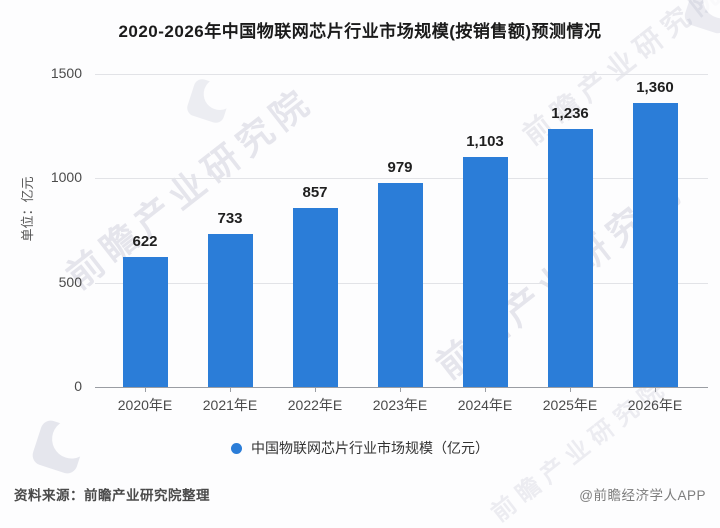 The width and height of the screenshot is (720, 528). I want to click on x-axis-tick-label: 2025年E, so click(570, 405).